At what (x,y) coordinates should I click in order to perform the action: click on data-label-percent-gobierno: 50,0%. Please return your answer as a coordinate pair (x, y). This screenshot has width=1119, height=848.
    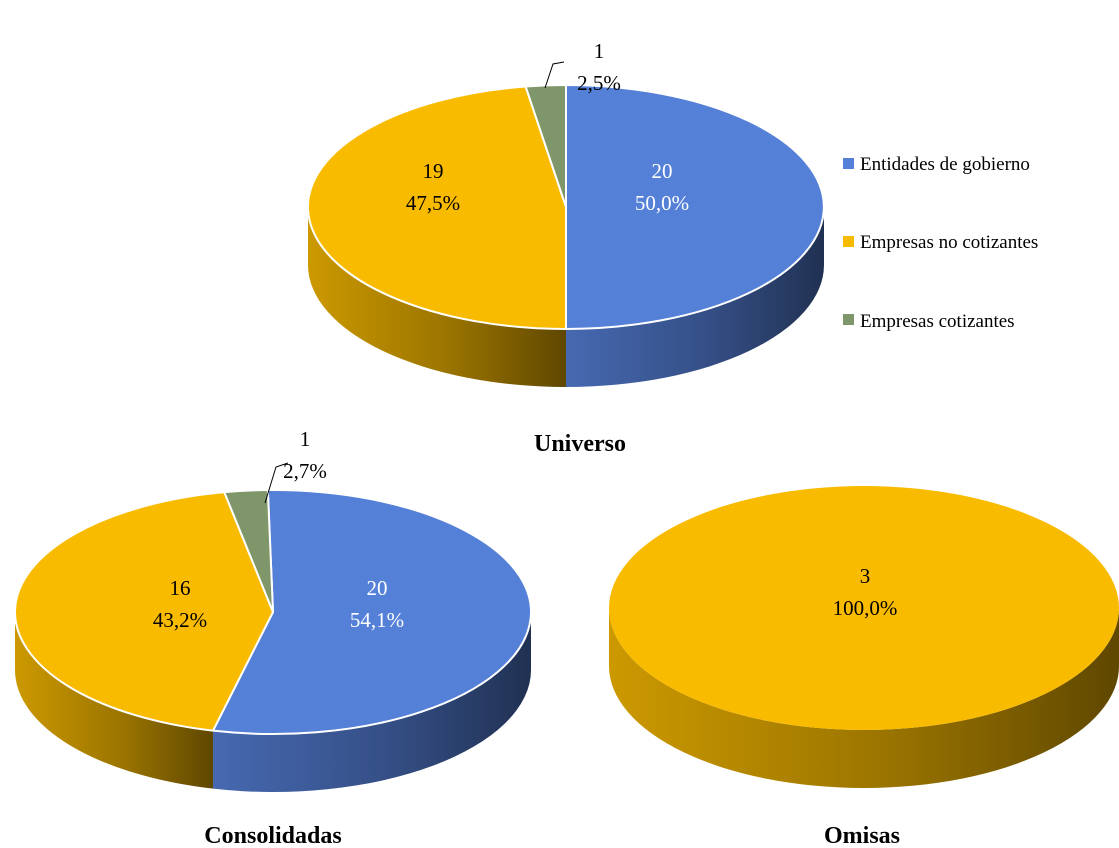
    Looking at the image, I should click on (662, 203).